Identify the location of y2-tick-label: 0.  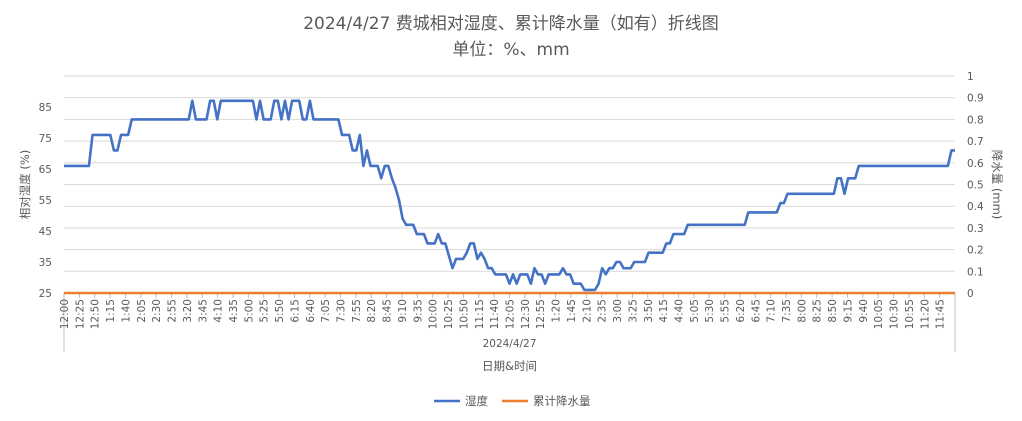
(970, 294).